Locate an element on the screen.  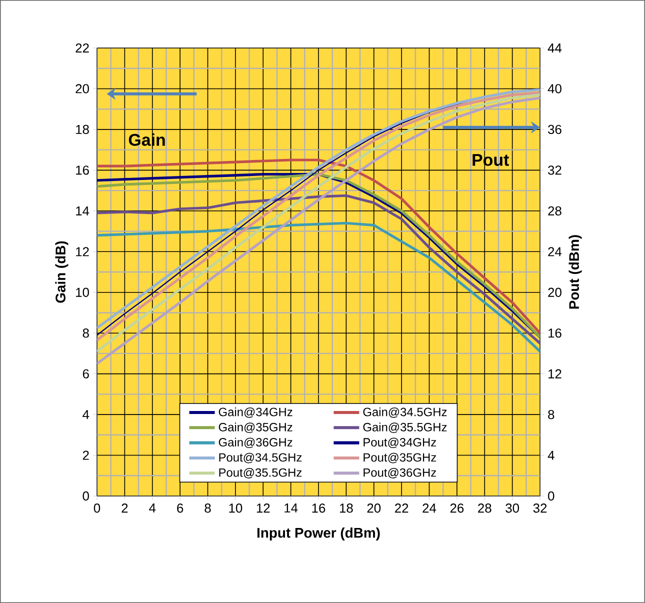
y-tick-label: 20 is located at coordinates (82, 89).